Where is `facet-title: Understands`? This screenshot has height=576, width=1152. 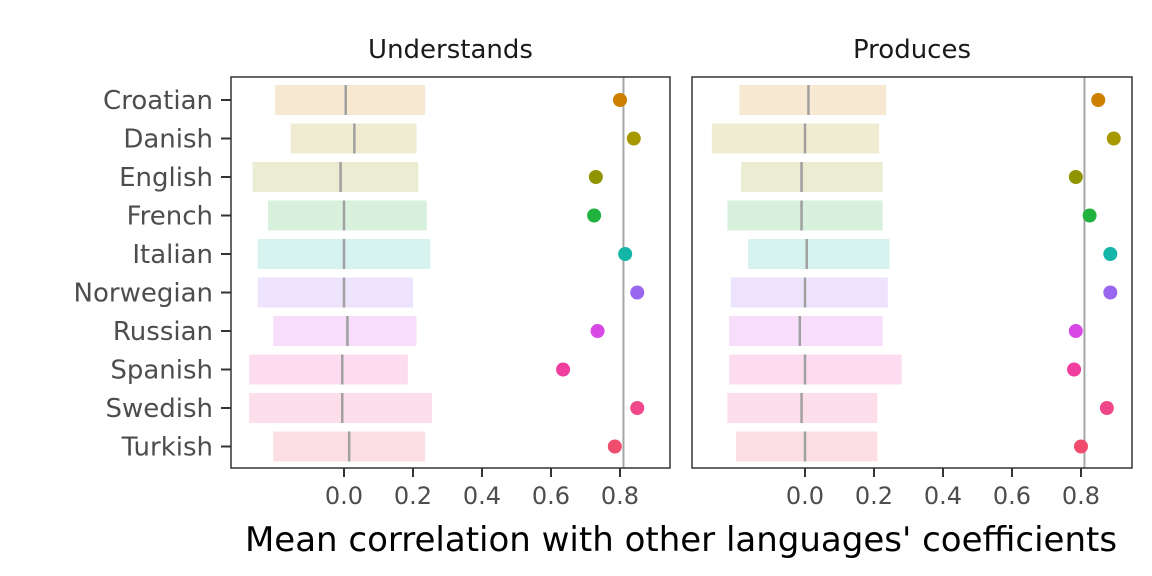 facet-title: Understands is located at coordinates (450, 50).